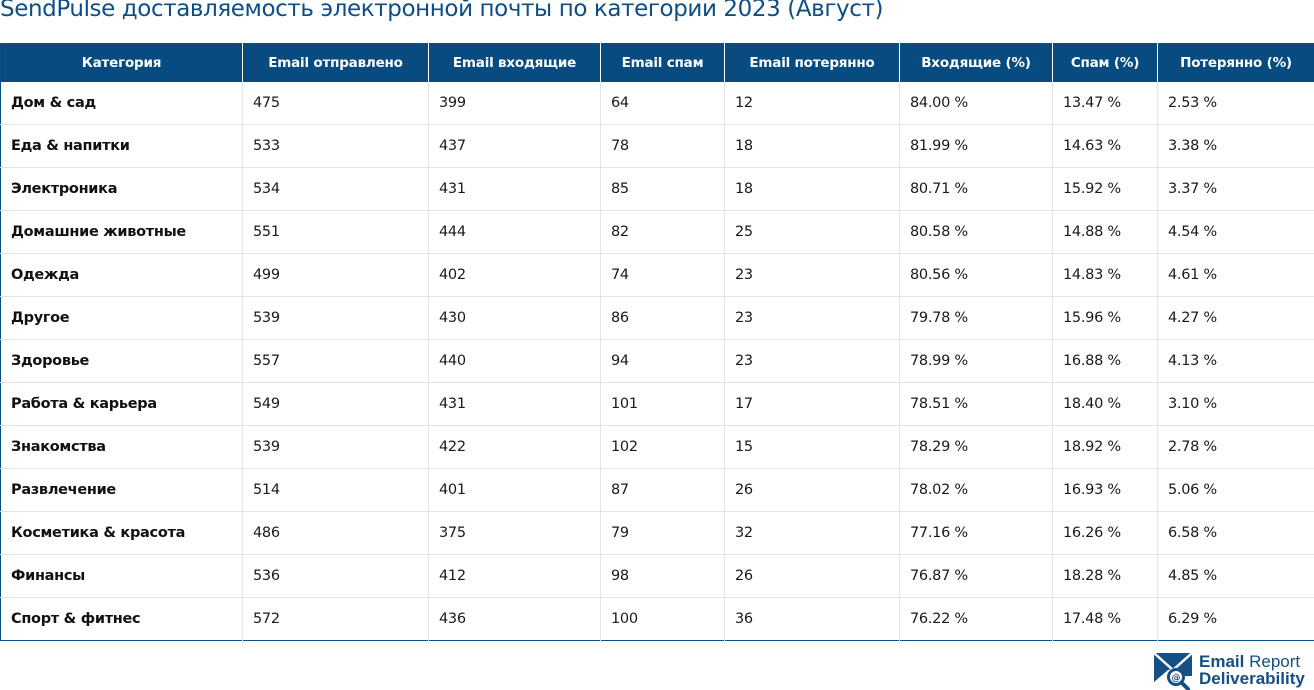  I want to click on value-cell: 26, so click(812, 490).